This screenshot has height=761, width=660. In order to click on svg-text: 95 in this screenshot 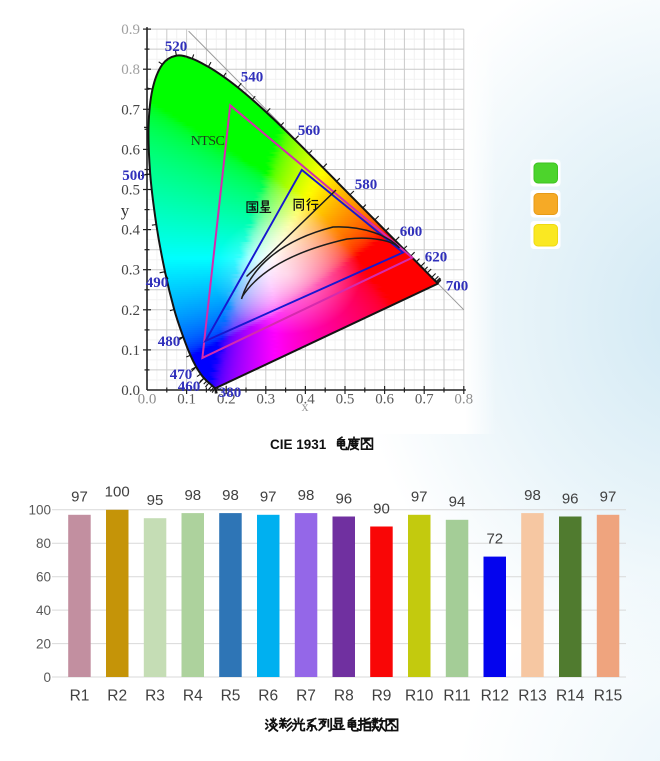, I will do `click(155, 500)`.